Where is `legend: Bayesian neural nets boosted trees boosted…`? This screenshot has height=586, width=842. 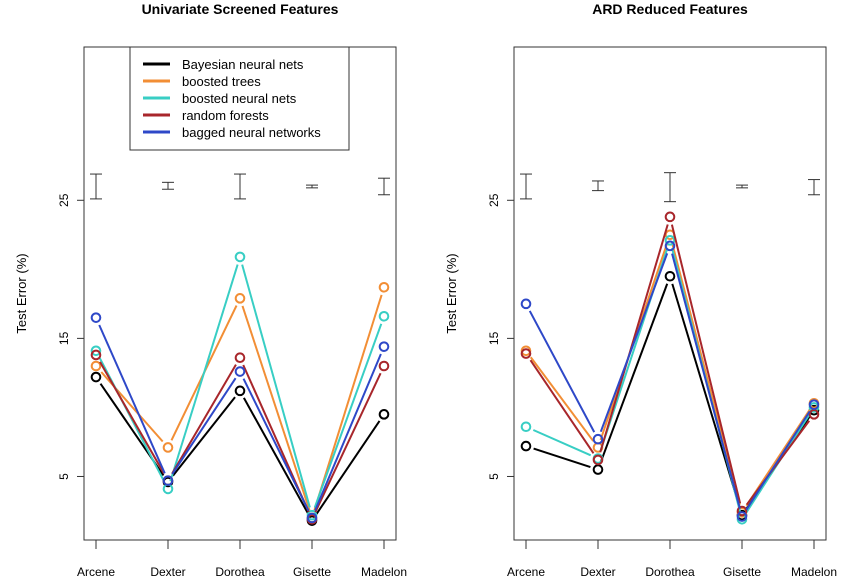 legend: Bayesian neural nets boosted trees boosted… is located at coordinates (239, 98).